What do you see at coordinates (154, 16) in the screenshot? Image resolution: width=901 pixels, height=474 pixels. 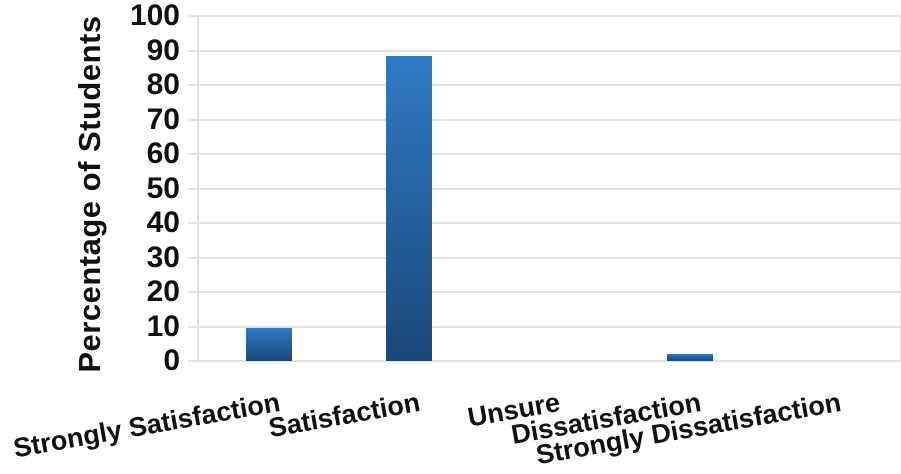 I see `y-tick-label: 100` at bounding box center [154, 16].